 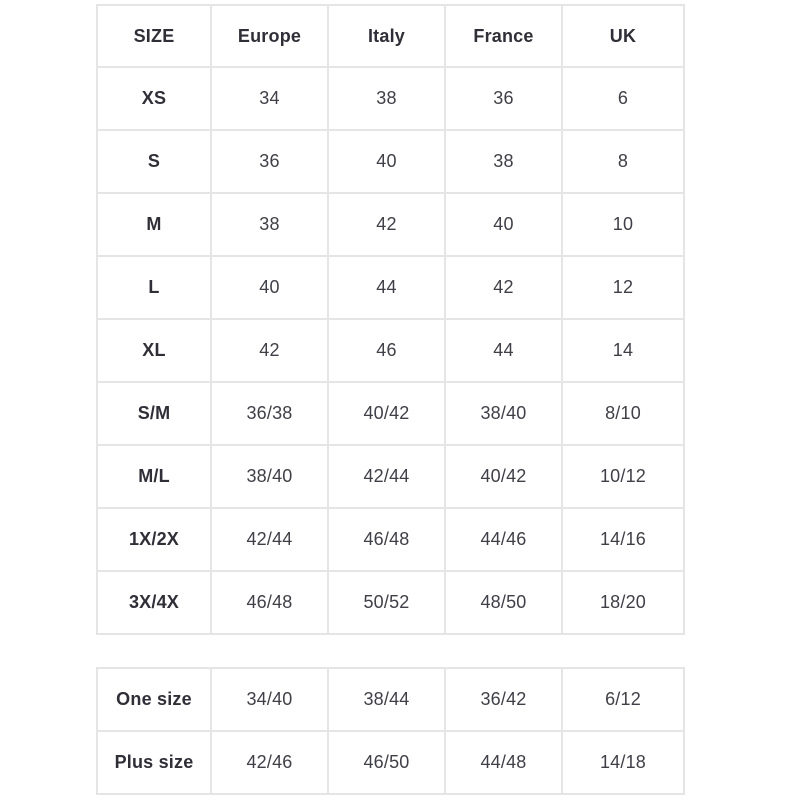 I want to click on header-row: SIZE Europe Italy France UK, so click(x=390, y=36).